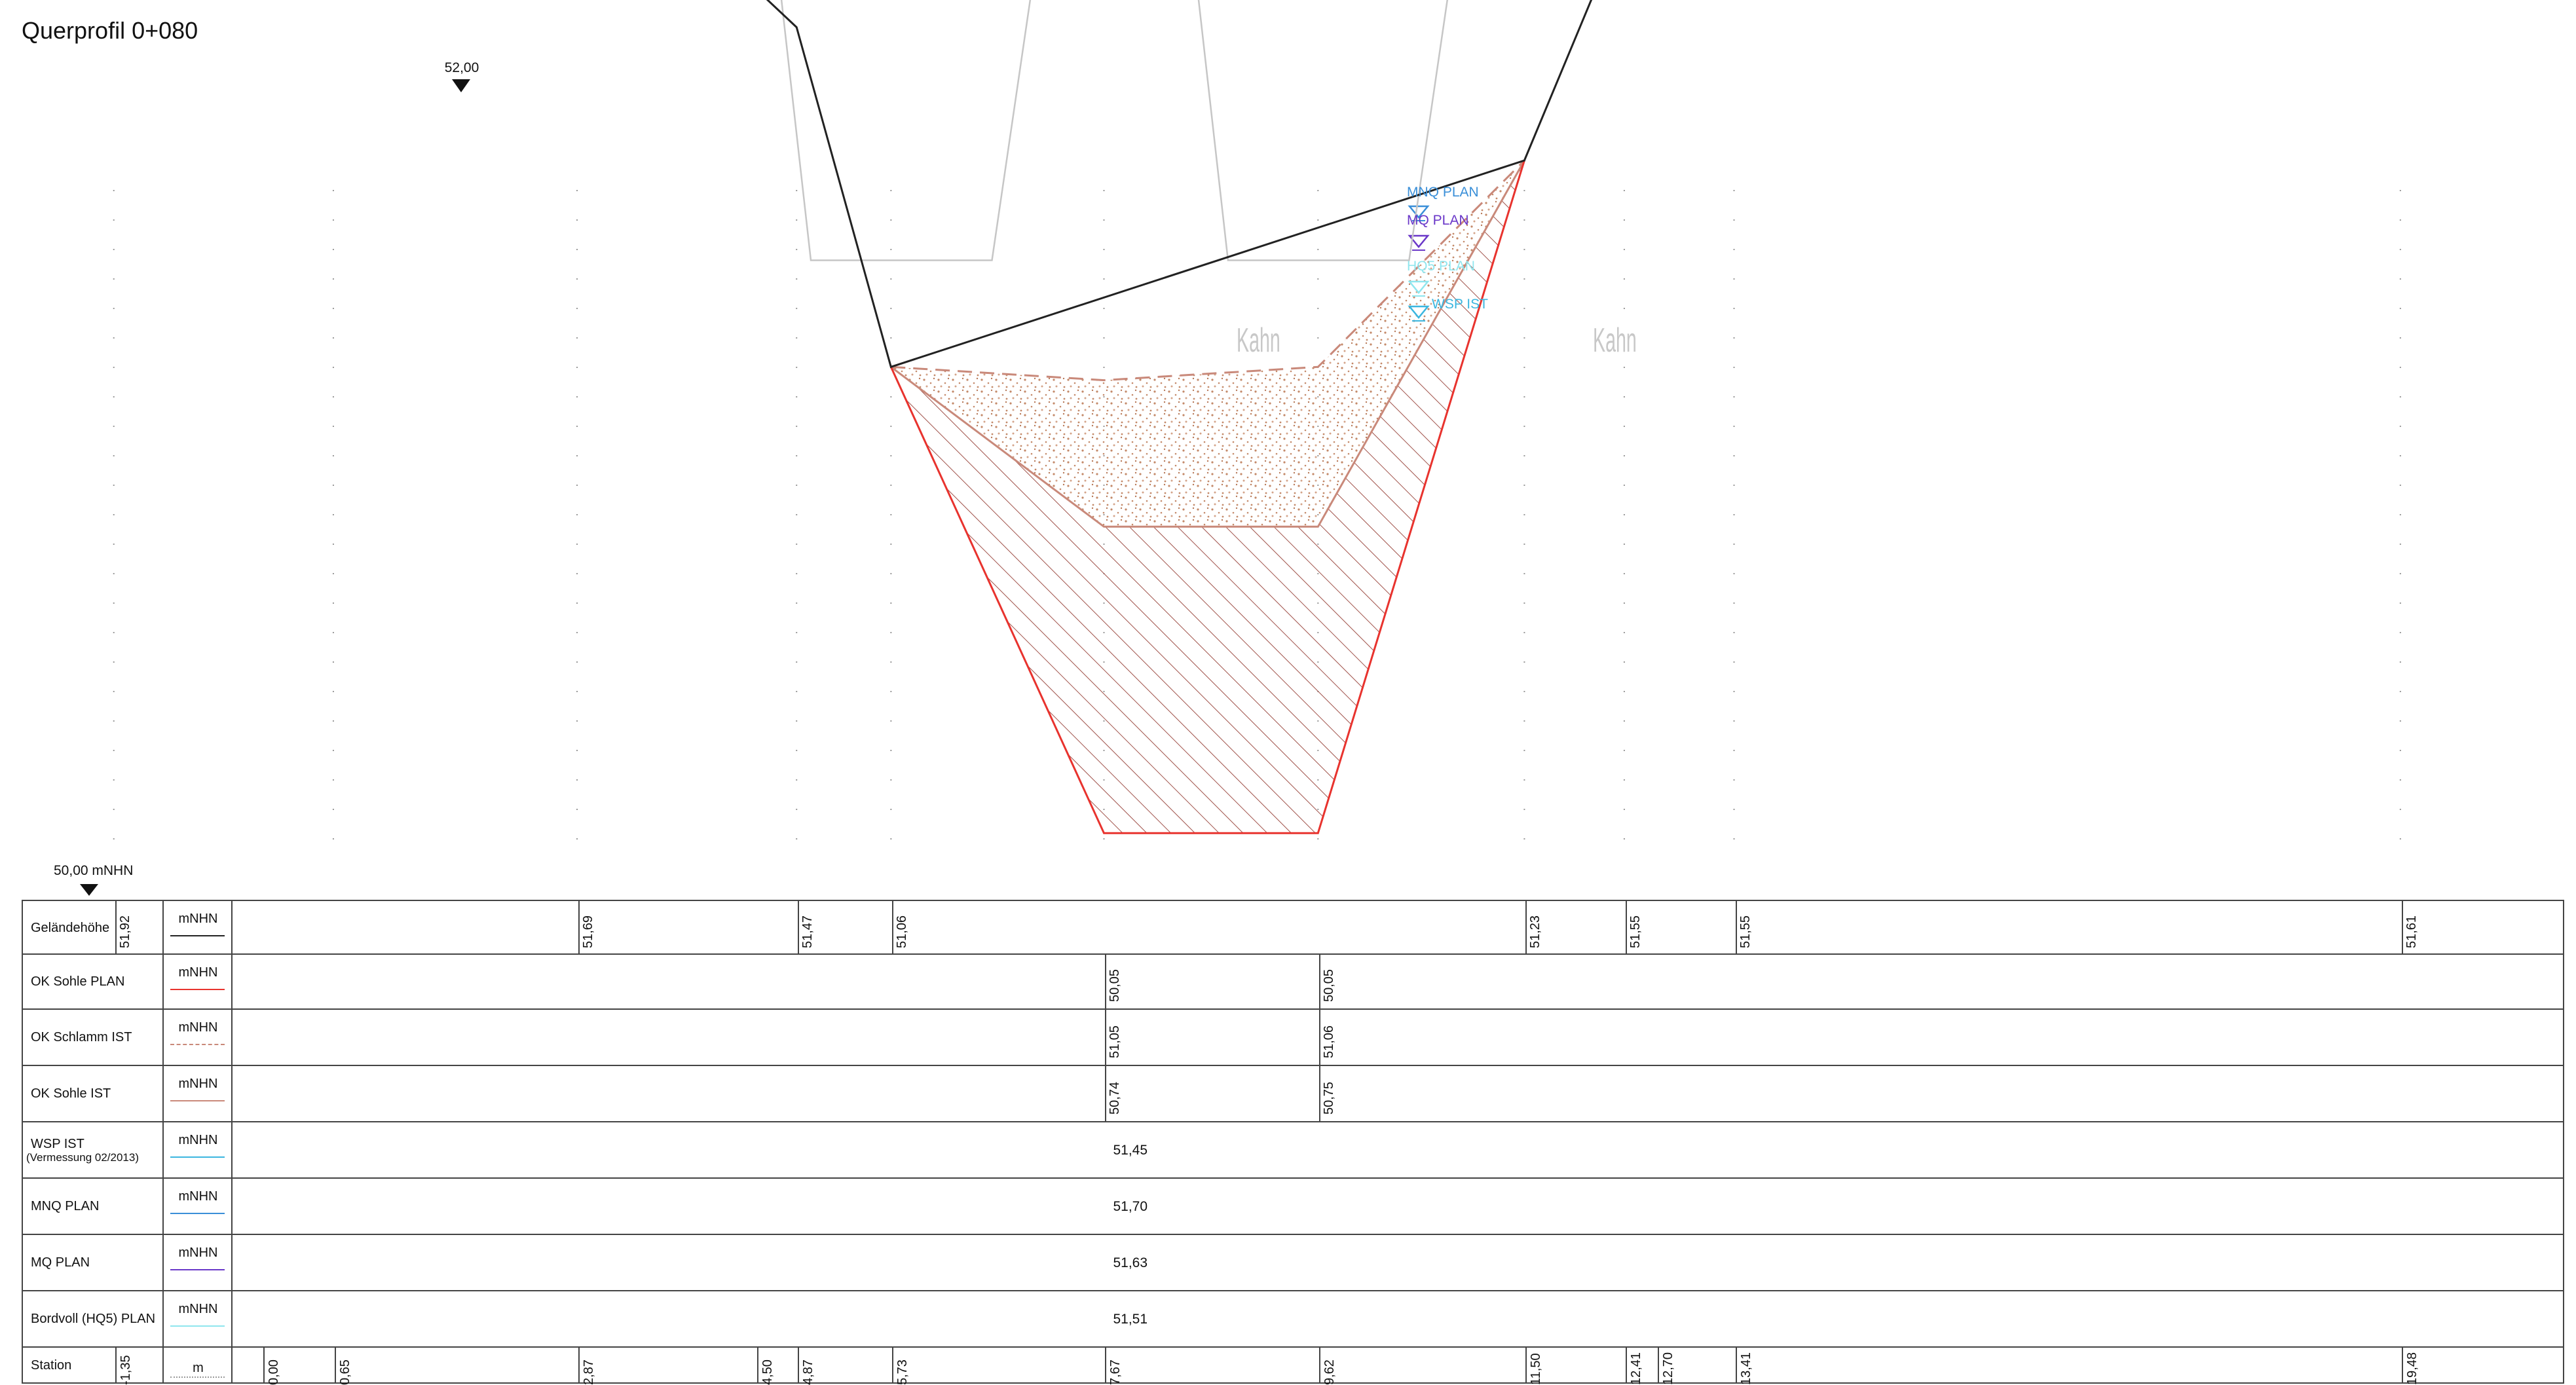 The height and width of the screenshot is (1385, 2576). What do you see at coordinates (808, 1372) in the screenshot?
I see `station-label: 4,87` at bounding box center [808, 1372].